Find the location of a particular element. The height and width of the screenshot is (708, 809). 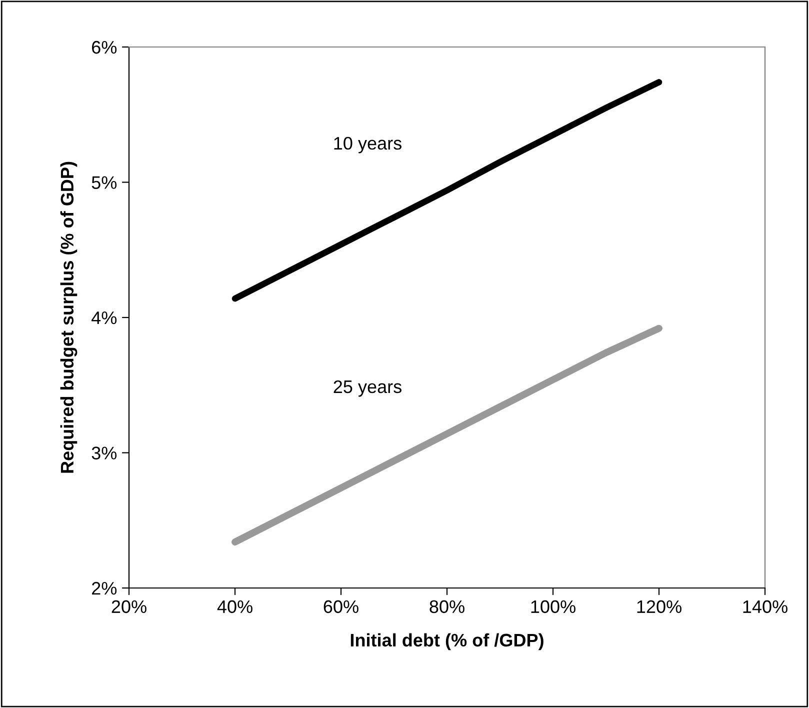

x-tick-label: 80% is located at coordinates (447, 607).